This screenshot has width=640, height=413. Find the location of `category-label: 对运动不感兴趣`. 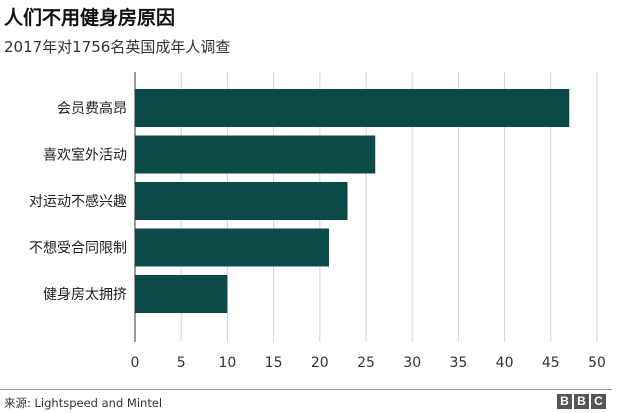

category-label: 对运动不感兴趣 is located at coordinates (78, 201).